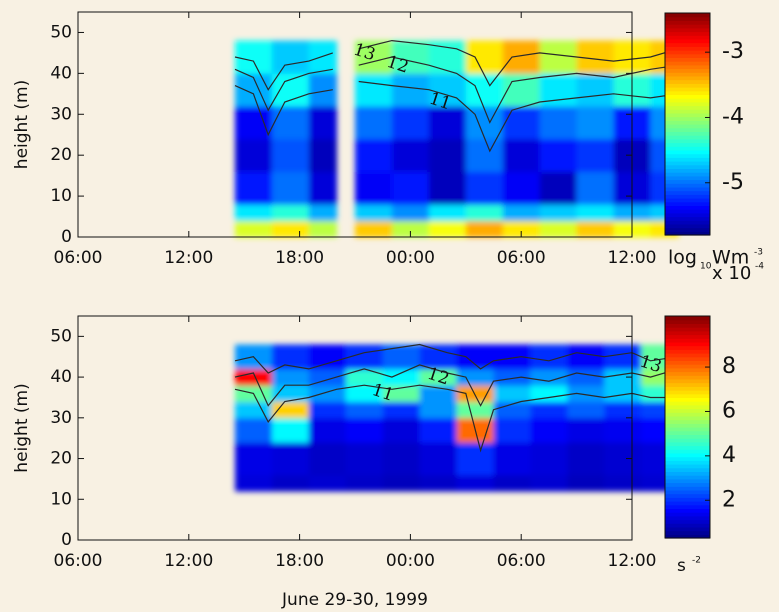 The height and width of the screenshot is (612, 779). I want to click on x-tick-label: 06:00, so click(78, 561).